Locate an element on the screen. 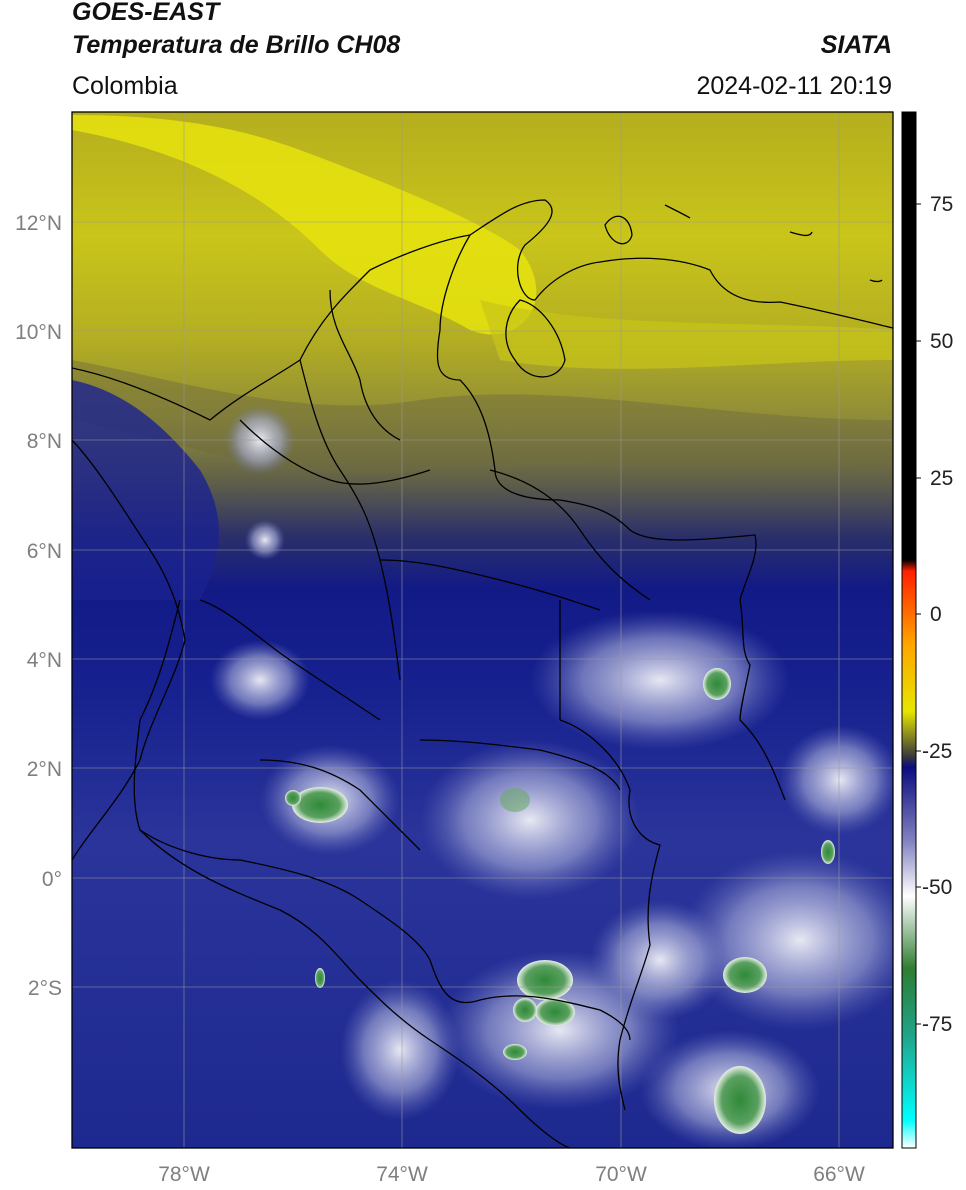 The width and height of the screenshot is (966, 1190). ecuador-peru-border is located at coordinates (355, 988).